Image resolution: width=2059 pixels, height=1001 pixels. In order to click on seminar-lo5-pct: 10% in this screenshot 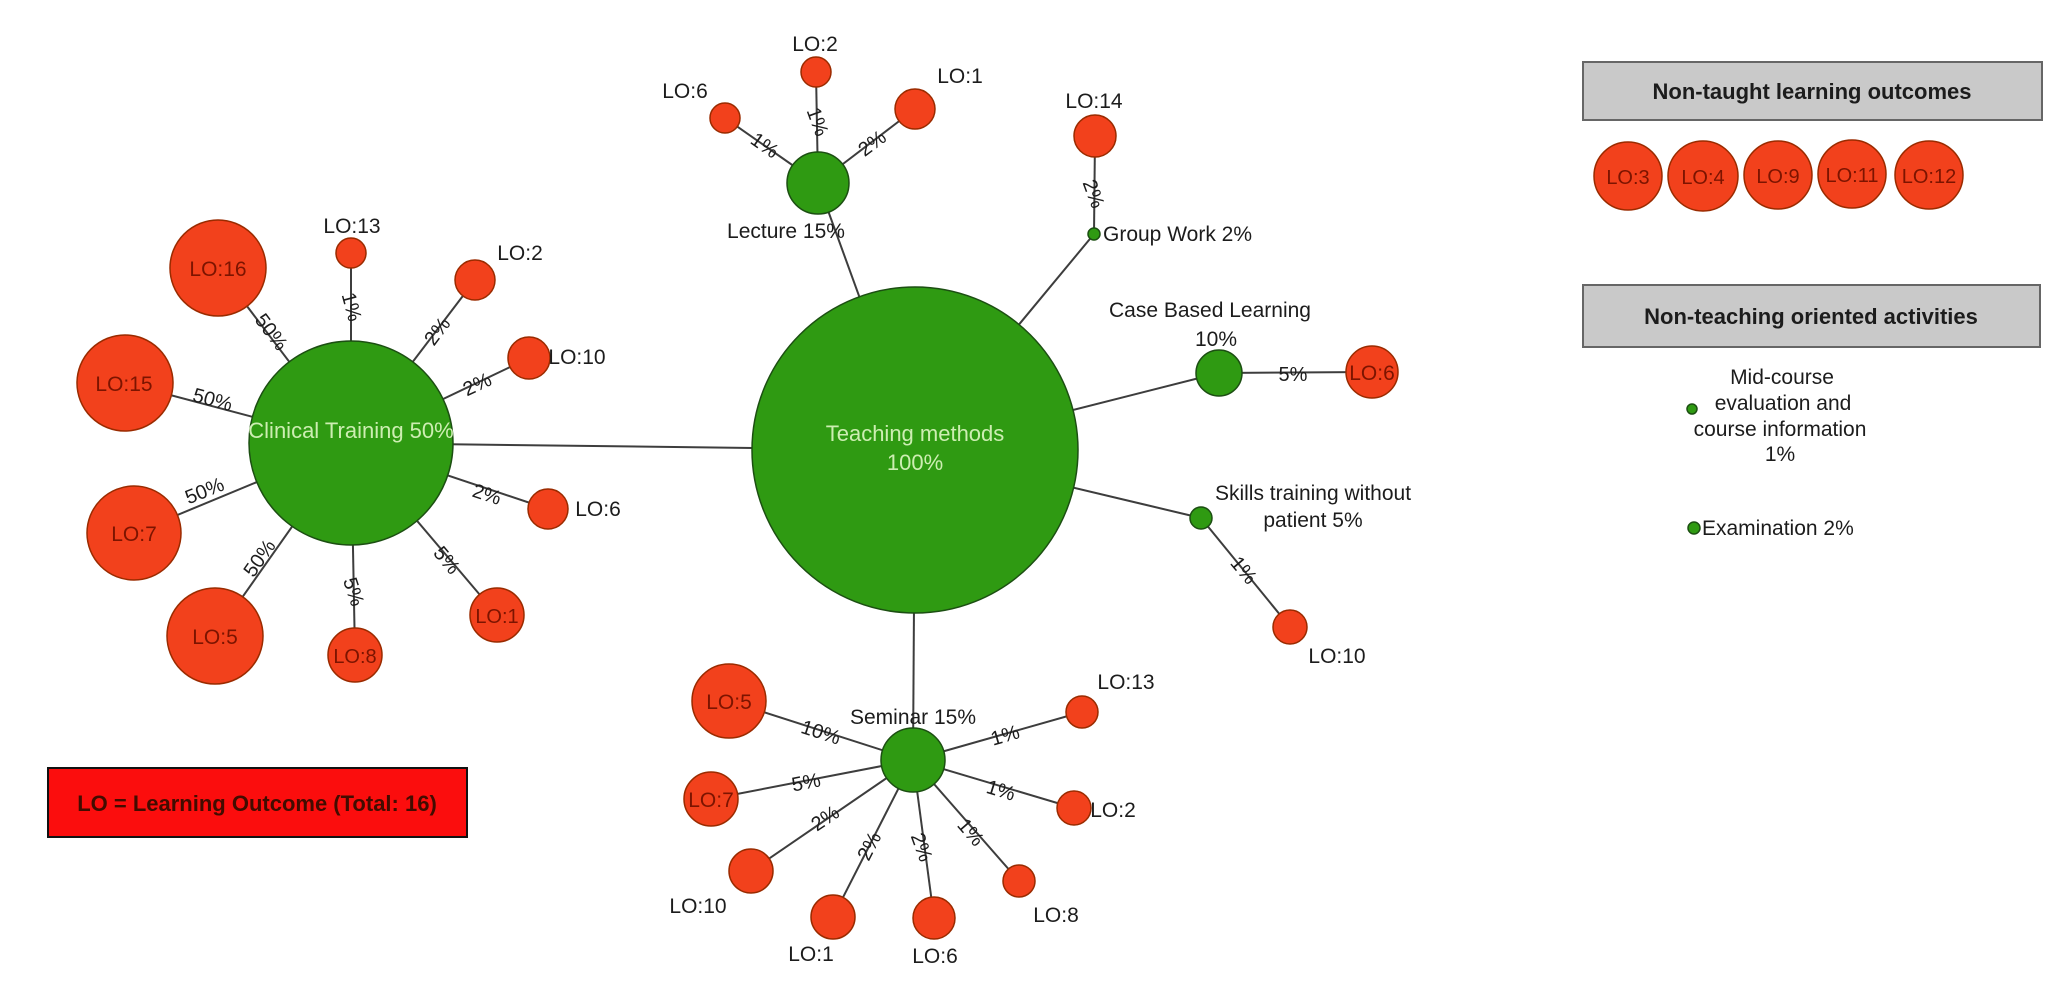, I will do `click(820, 732)`.